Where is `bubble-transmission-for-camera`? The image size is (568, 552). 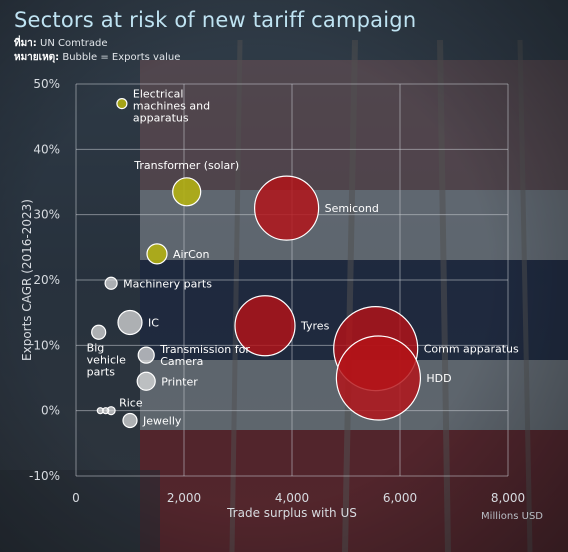
bubble-transmission-for-camera is located at coordinates (146, 355).